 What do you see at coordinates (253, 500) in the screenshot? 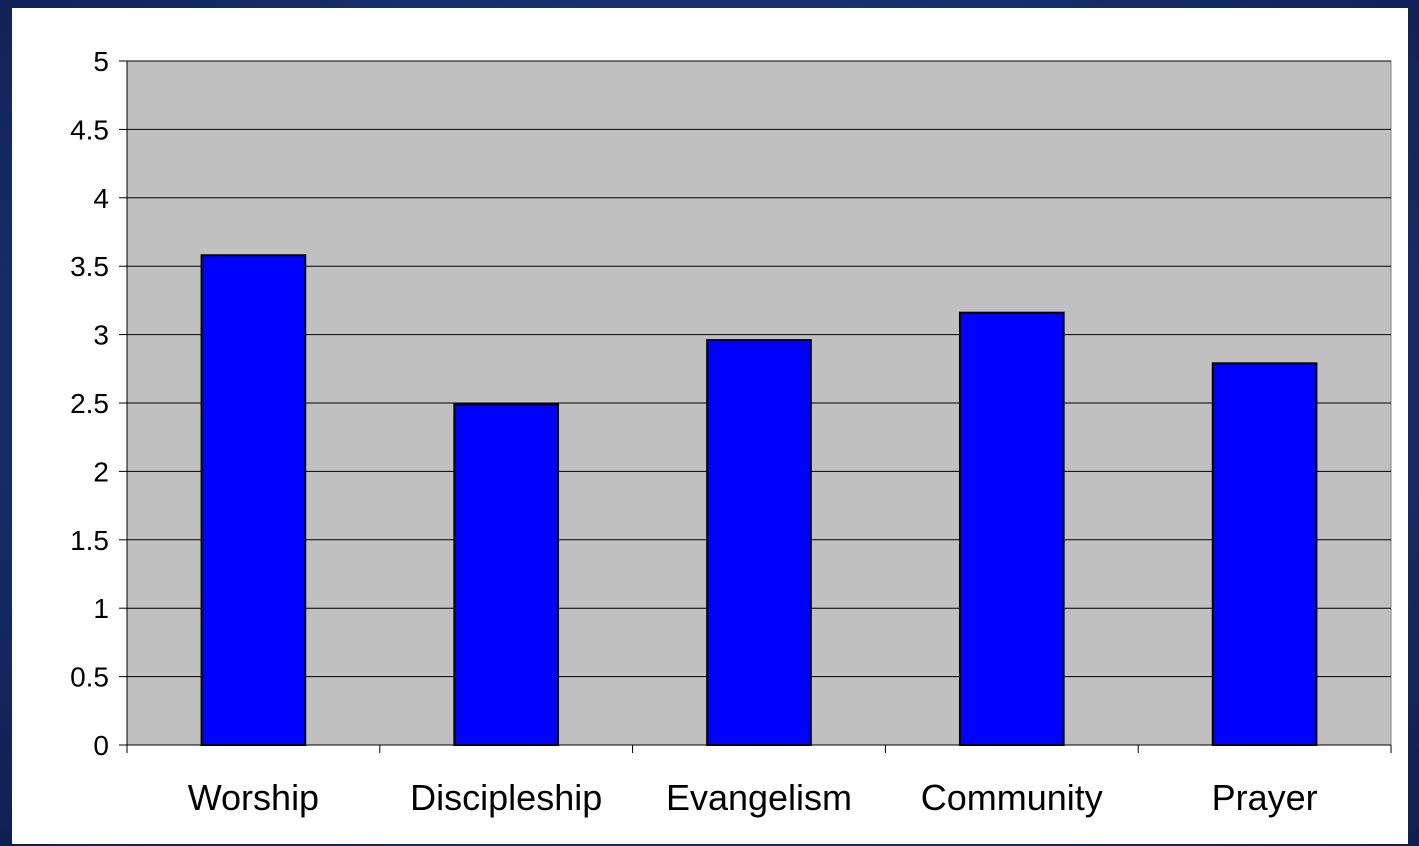
I see `bar-worship` at bounding box center [253, 500].